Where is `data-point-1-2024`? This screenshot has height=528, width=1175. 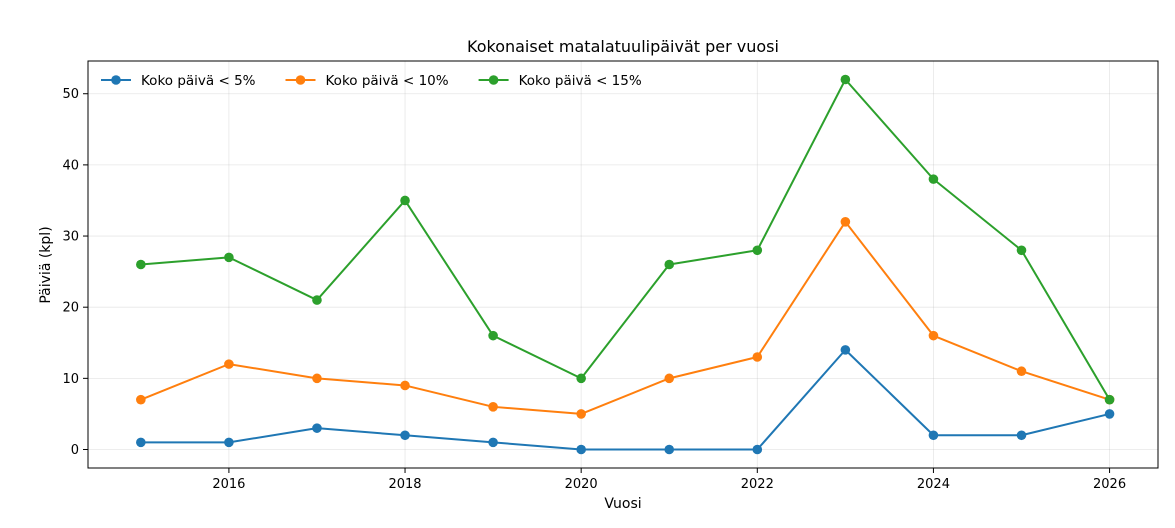 data-point-1-2024 is located at coordinates (933, 435).